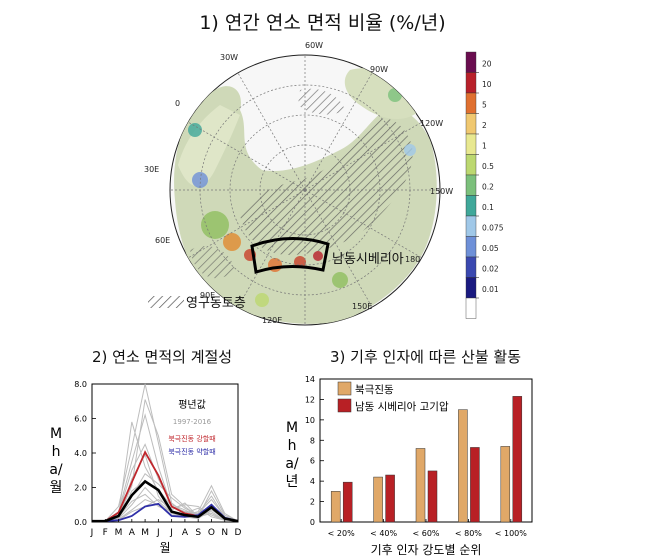 This screenshot has width=645, height=560. I want to click on colorbar-tick-label: 0.2, so click(488, 187).